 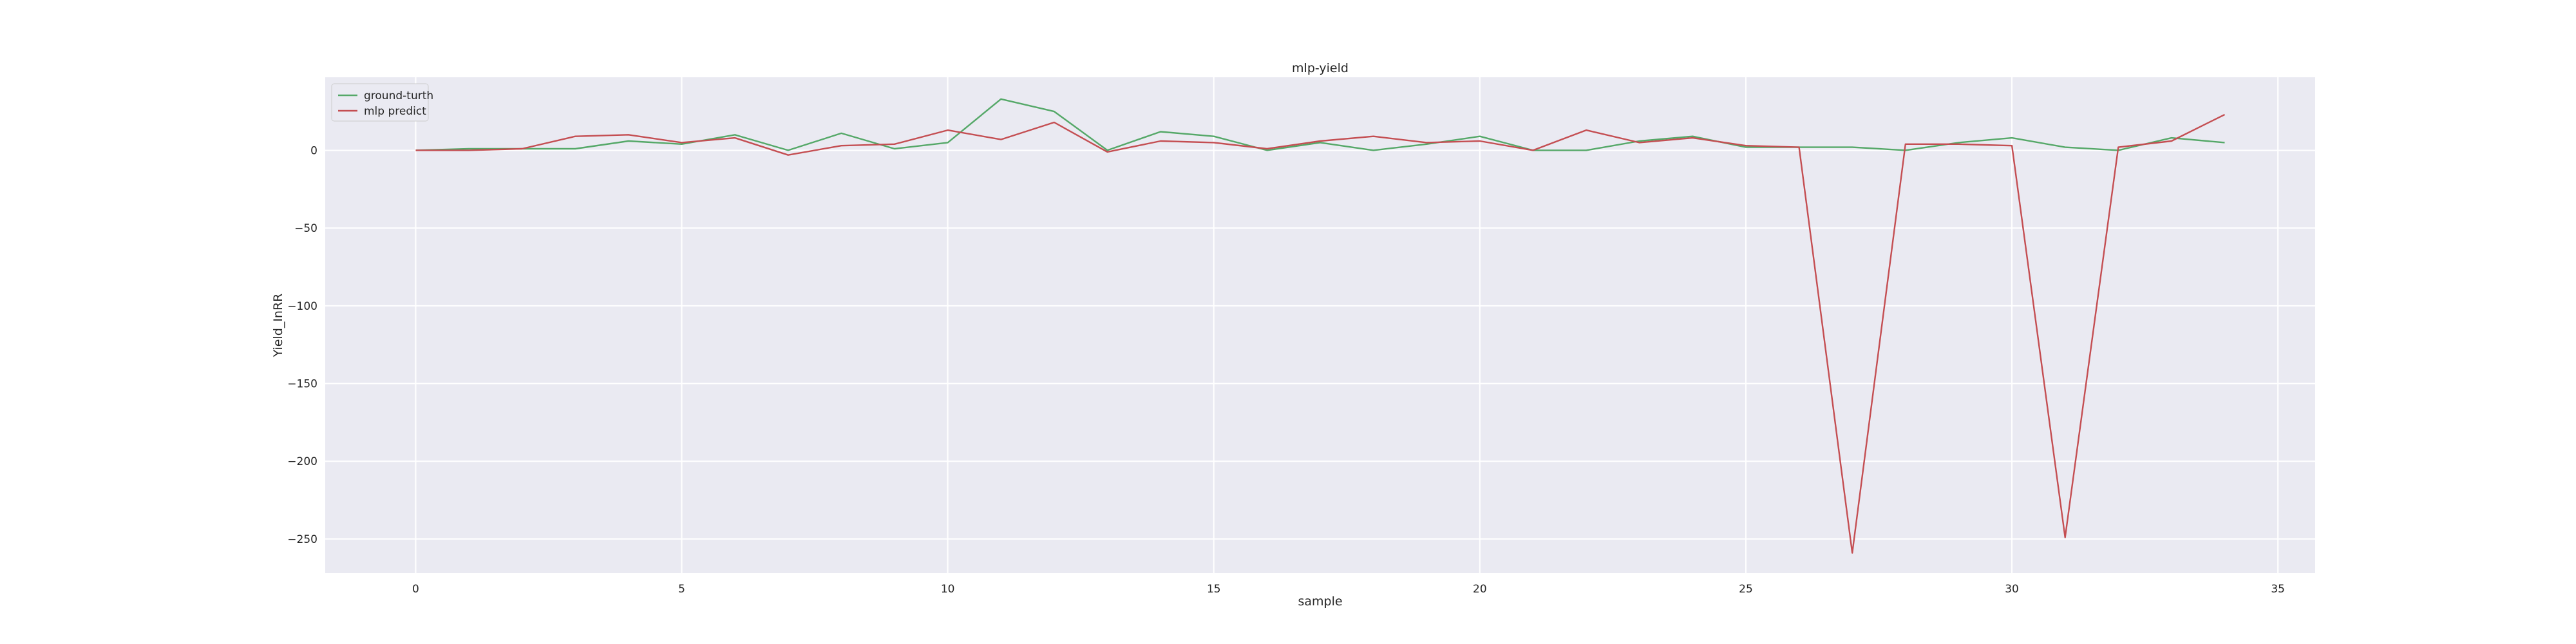 What do you see at coordinates (1746, 589) in the screenshot?
I see `x-tick-label: 25` at bounding box center [1746, 589].